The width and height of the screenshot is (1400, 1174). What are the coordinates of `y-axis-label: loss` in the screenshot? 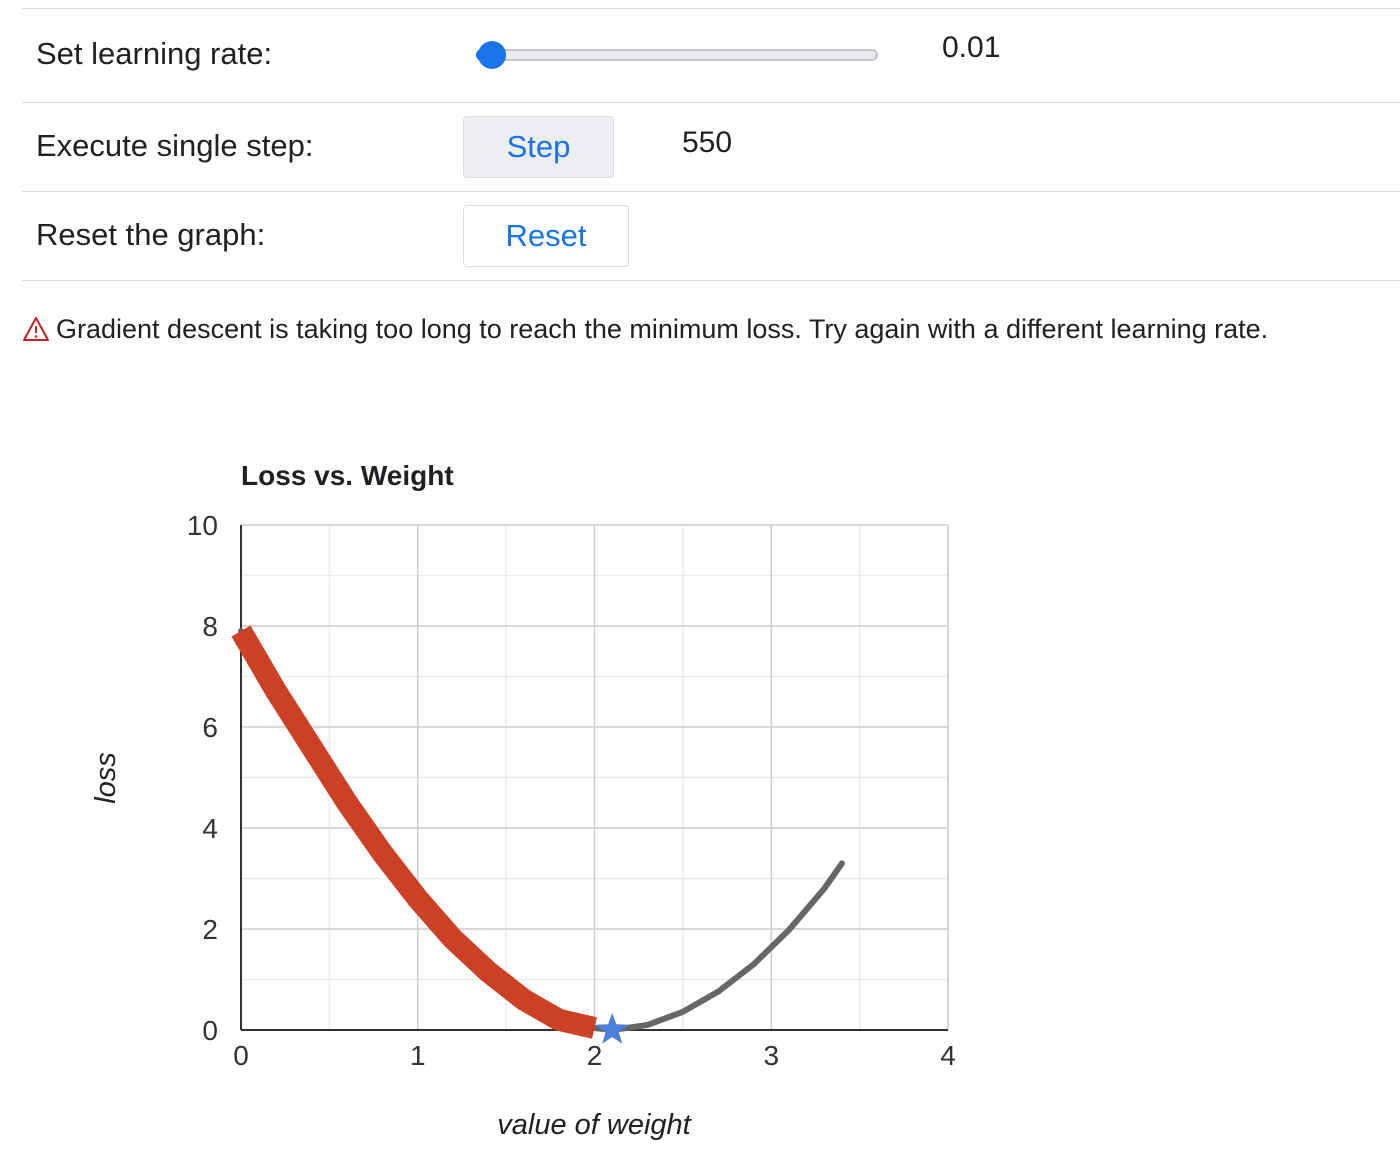 It's located at (106, 778).